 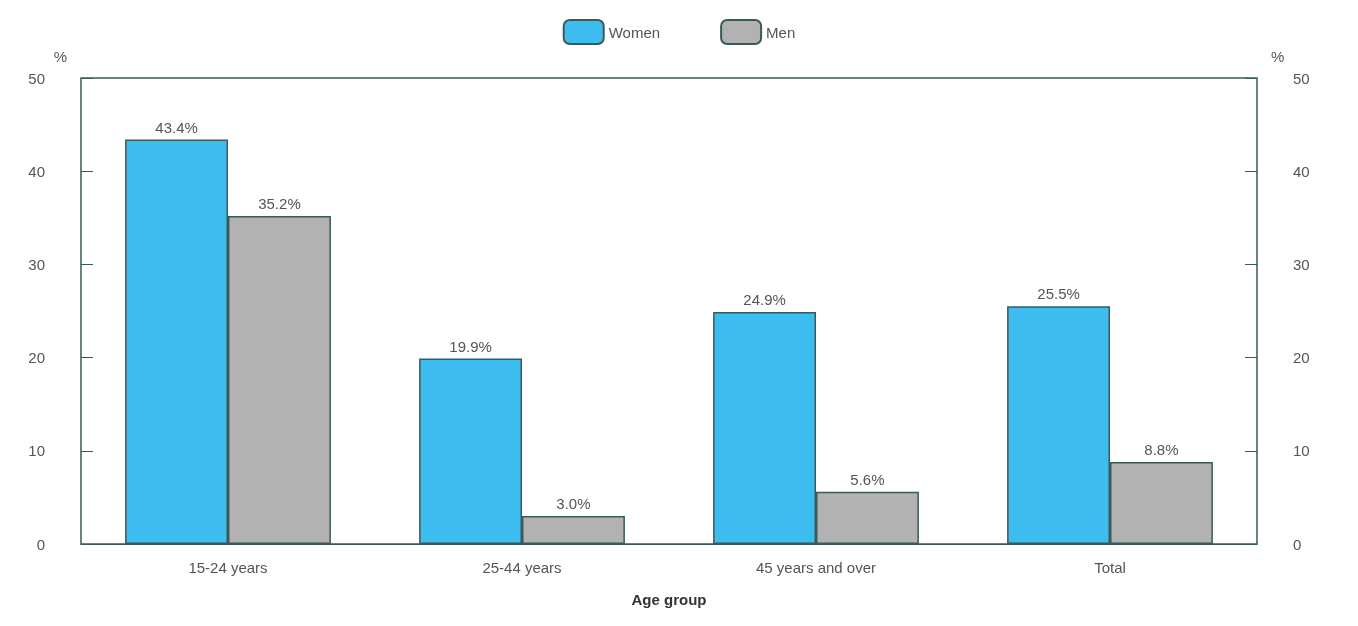 I want to click on y-axis-title: %, so click(x=60, y=56).